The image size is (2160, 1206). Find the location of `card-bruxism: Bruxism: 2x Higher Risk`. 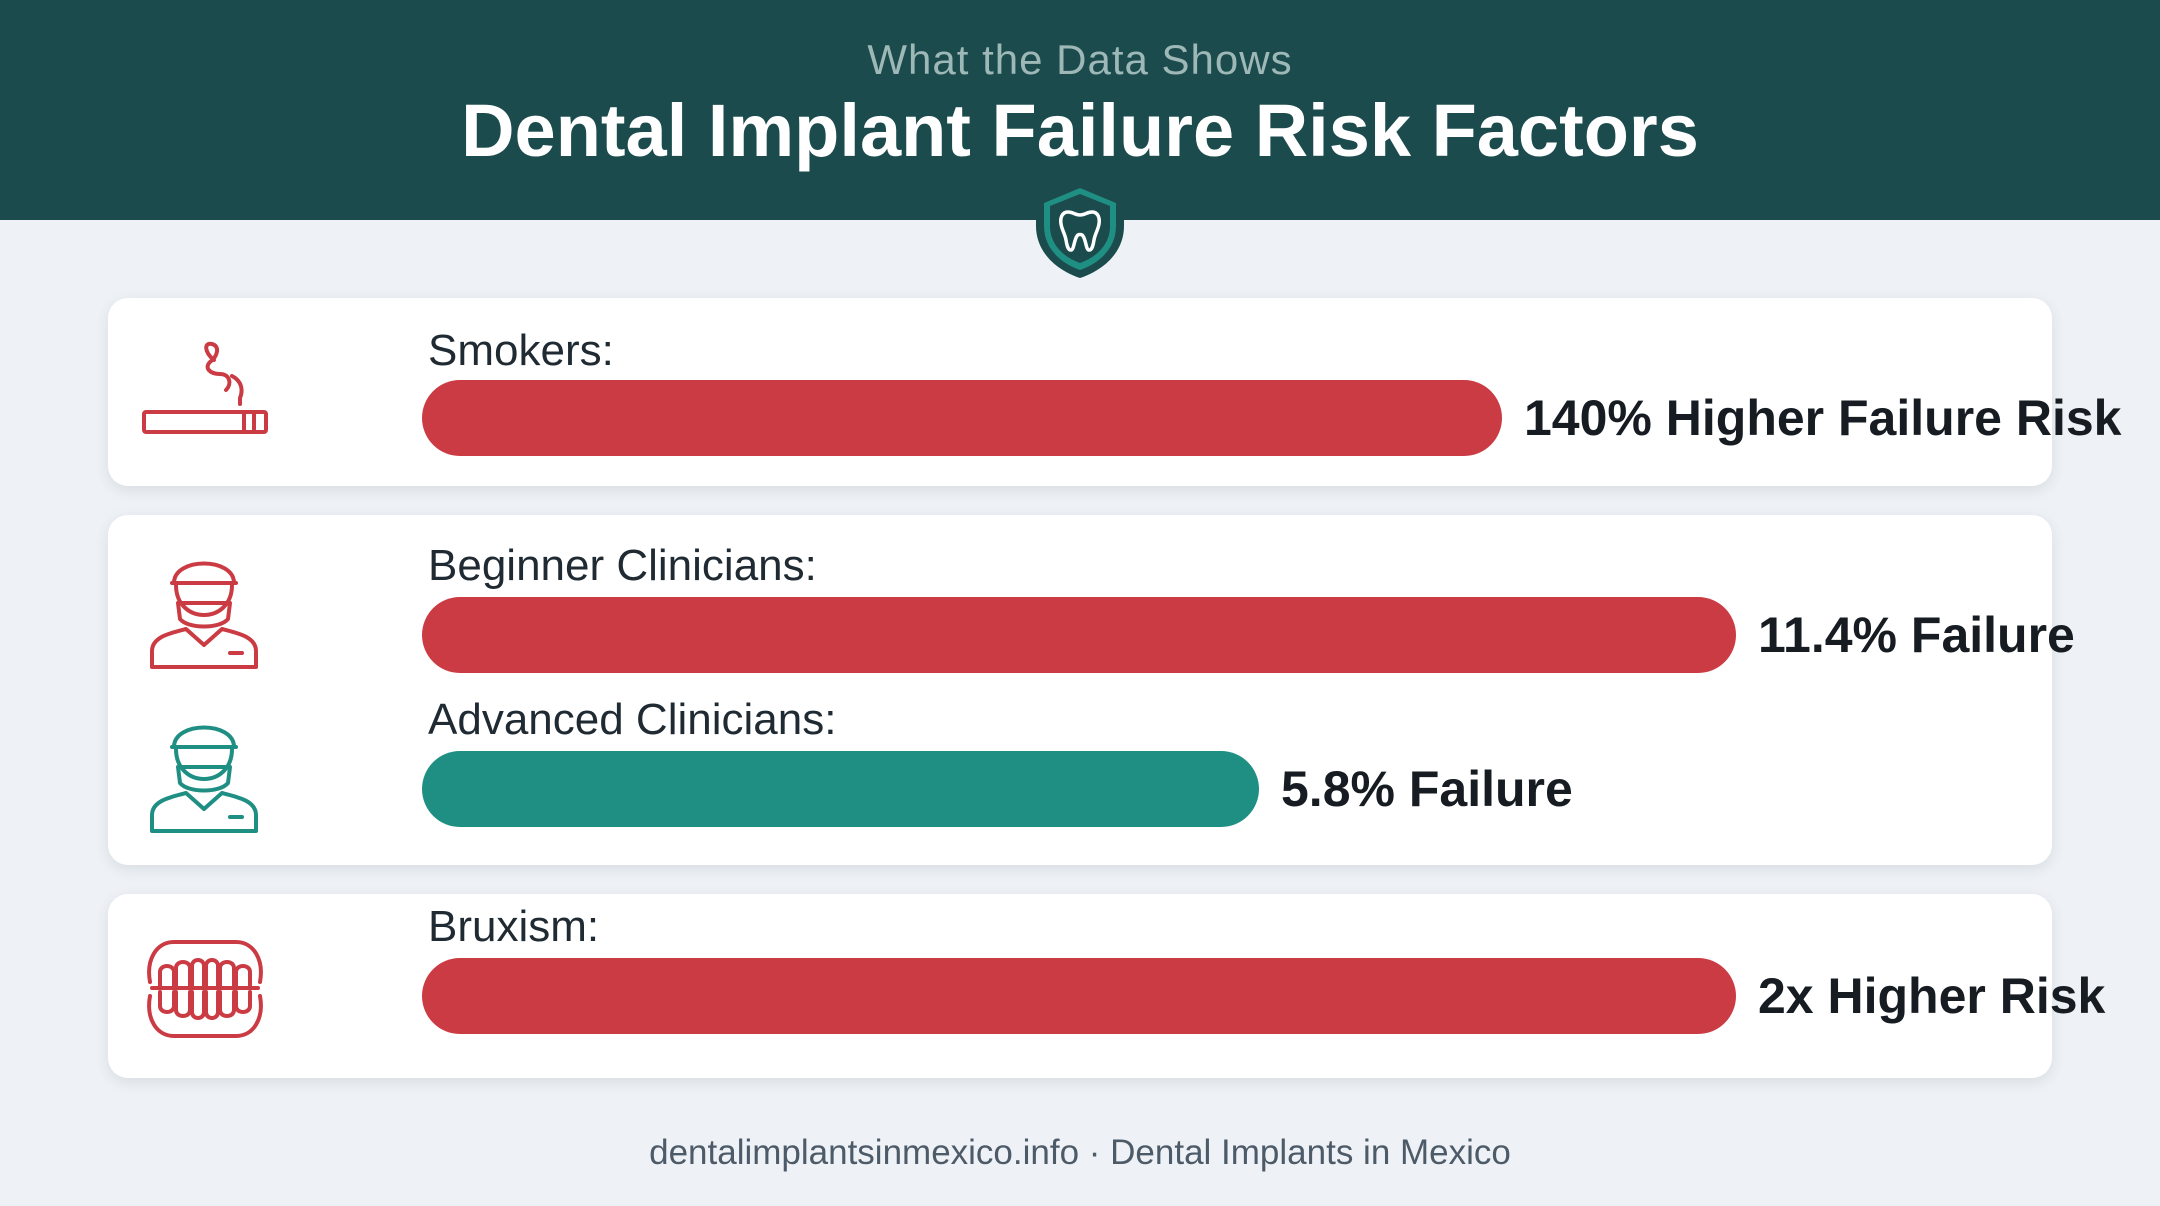

card-bruxism: Bruxism: 2x Higher Risk is located at coordinates (1106, 986).